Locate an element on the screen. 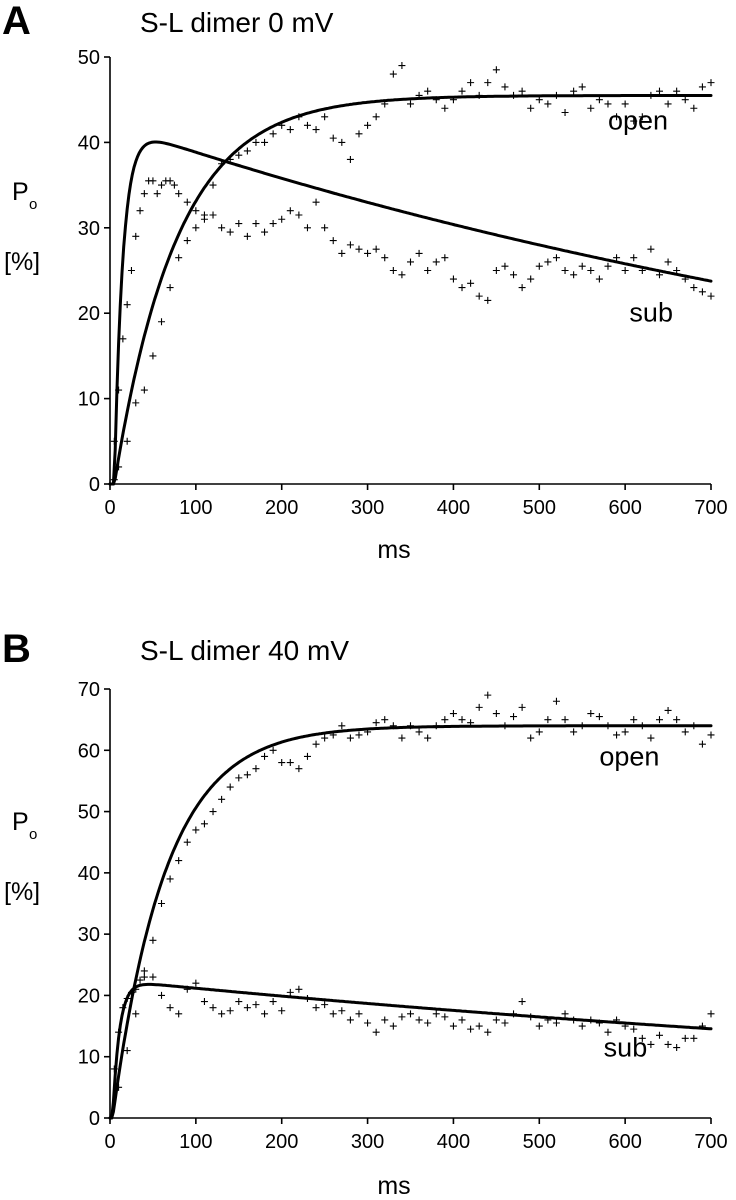  y-axis-label-subscript: o is located at coordinates (33, 204).